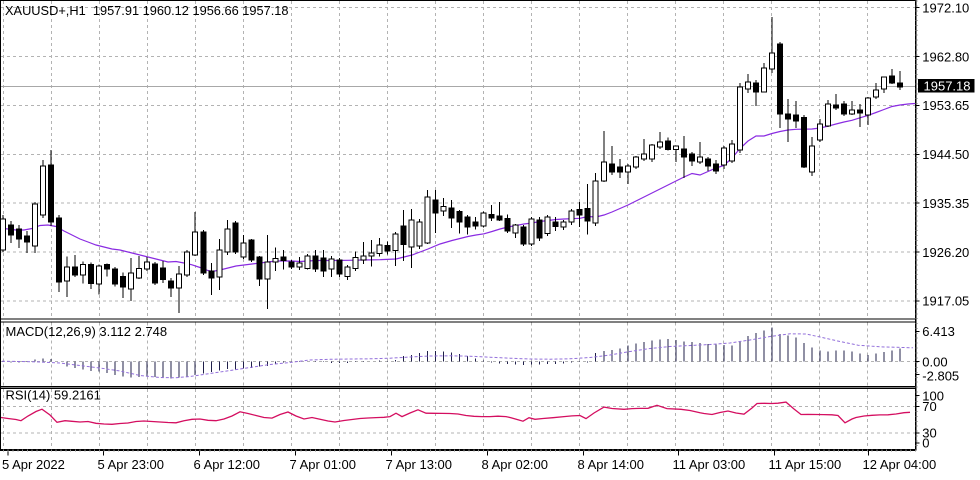  Describe the element at coordinates (934, 361) in the screenshot. I see `svg-text: 0.00` at that location.